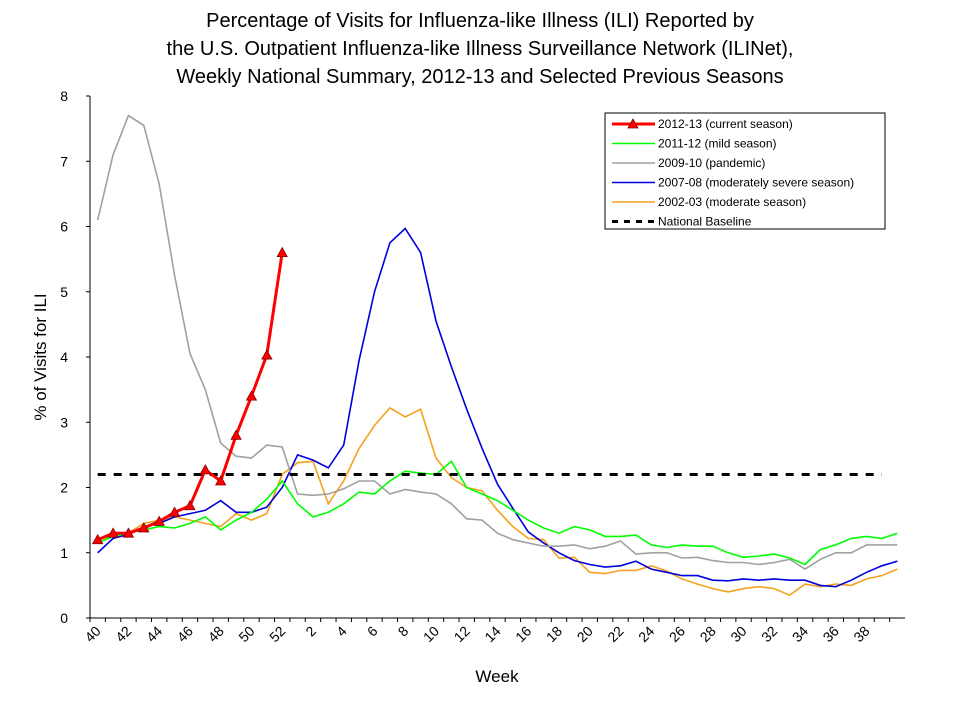  What do you see at coordinates (554, 634) in the screenshot?
I see `x-tick-label: 18` at bounding box center [554, 634].